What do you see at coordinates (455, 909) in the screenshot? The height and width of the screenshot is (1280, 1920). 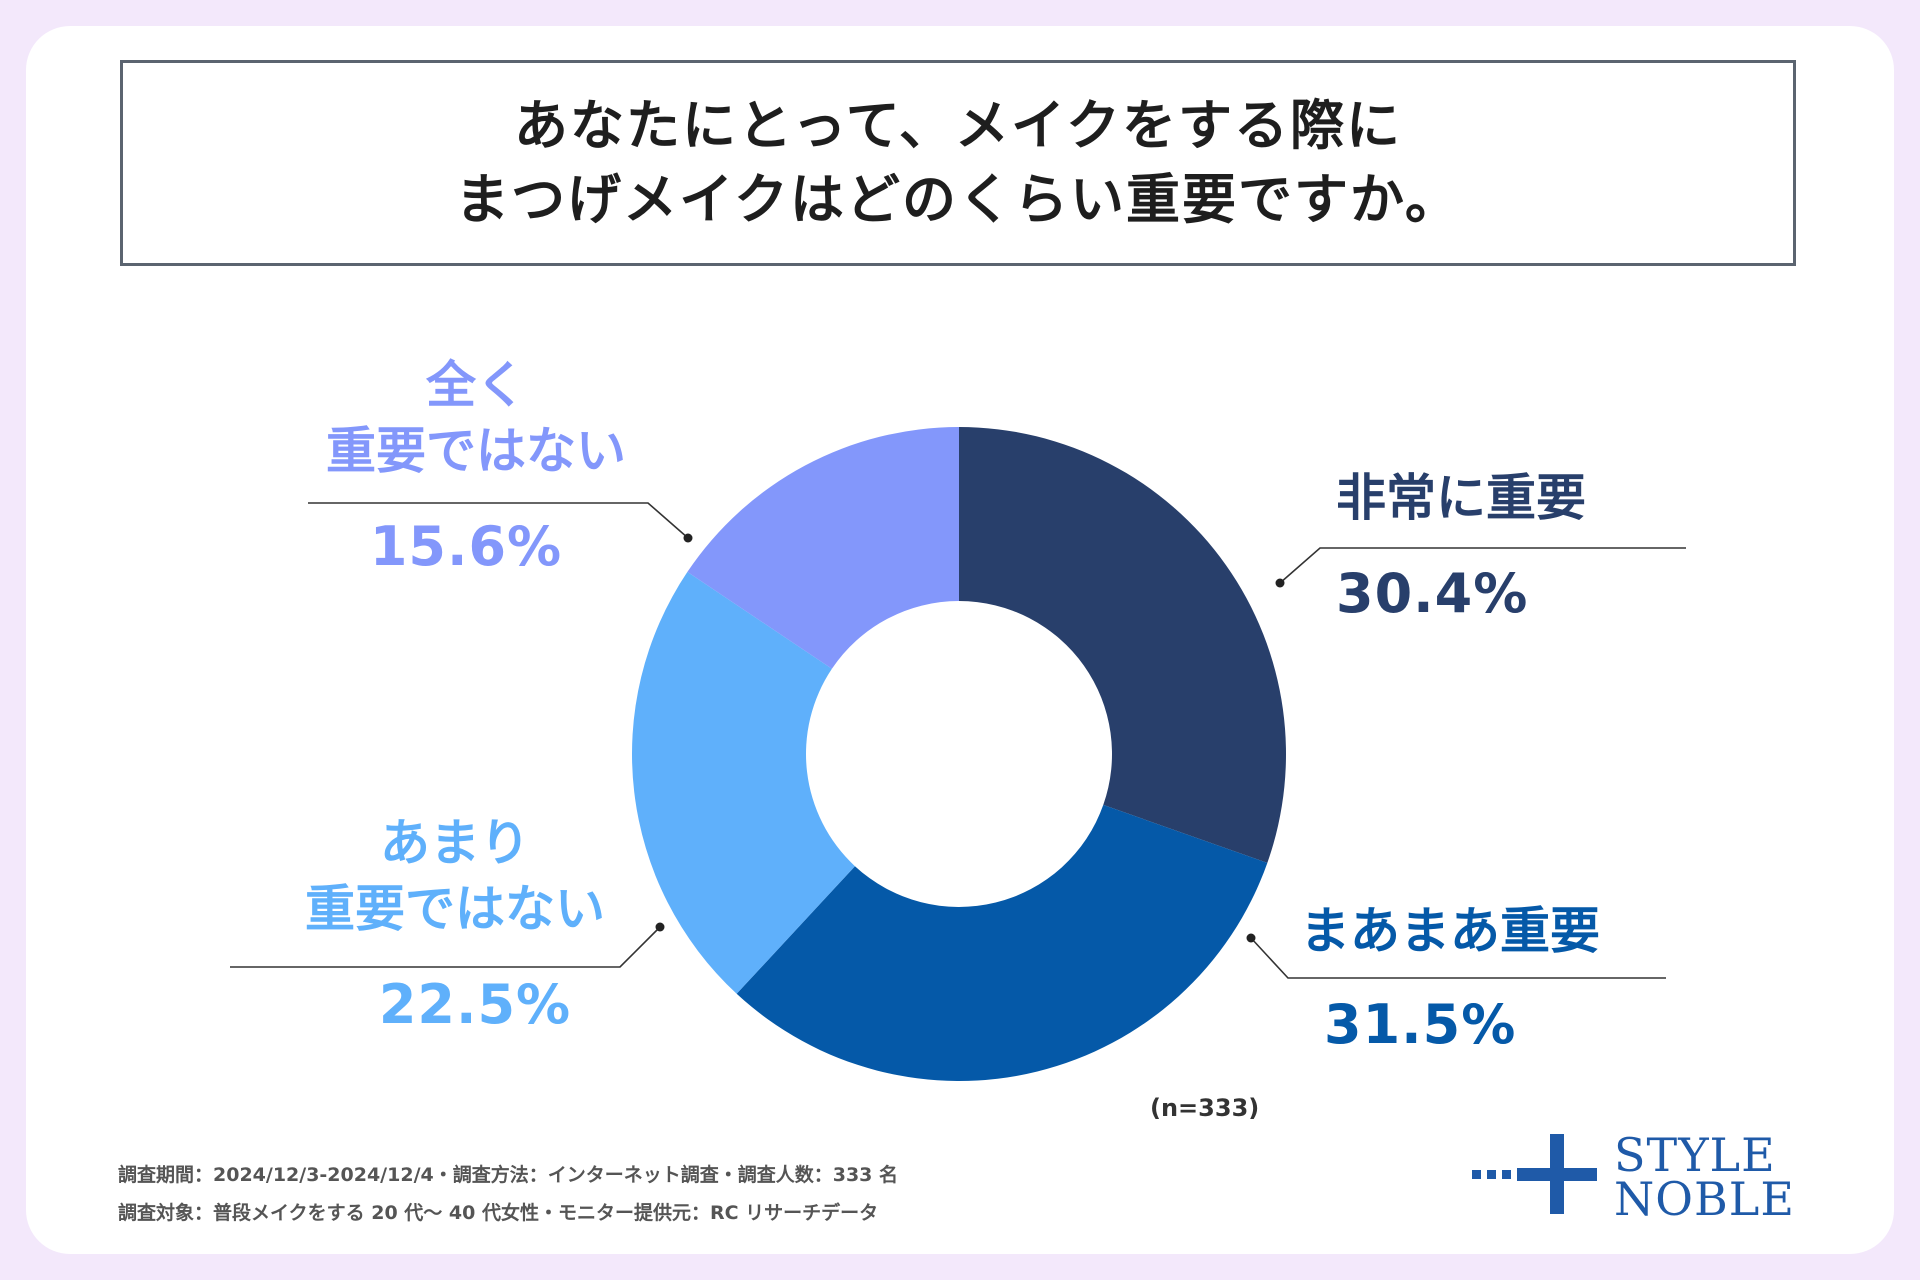 I see `label-not-much-important-name-2: 重要ではない` at bounding box center [455, 909].